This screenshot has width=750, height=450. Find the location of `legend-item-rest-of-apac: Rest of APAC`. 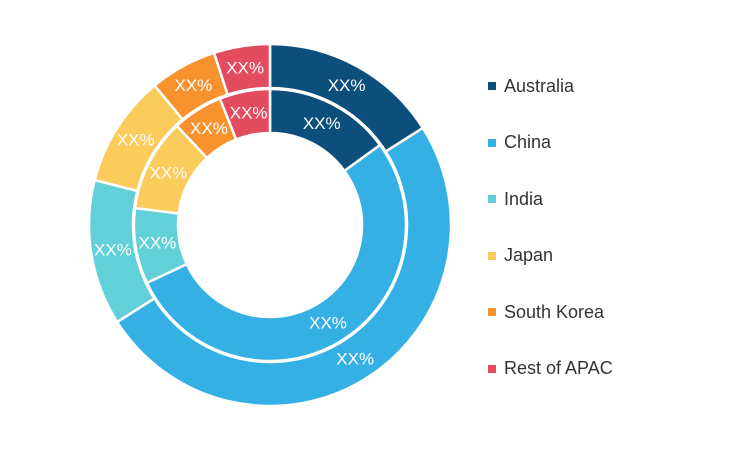

legend-item-rest-of-apac: Rest of APAC is located at coordinates (550, 369).